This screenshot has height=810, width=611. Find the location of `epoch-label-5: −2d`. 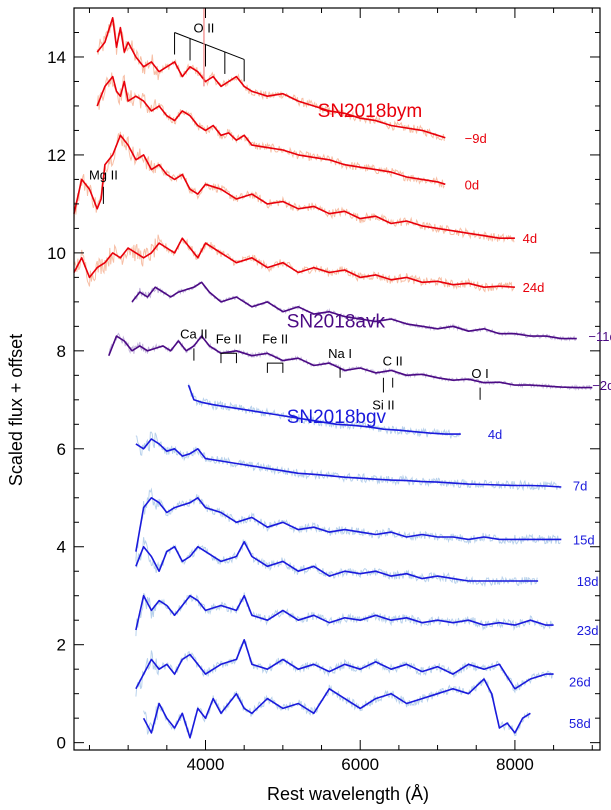

epoch-label-5: −2d is located at coordinates (601, 385).